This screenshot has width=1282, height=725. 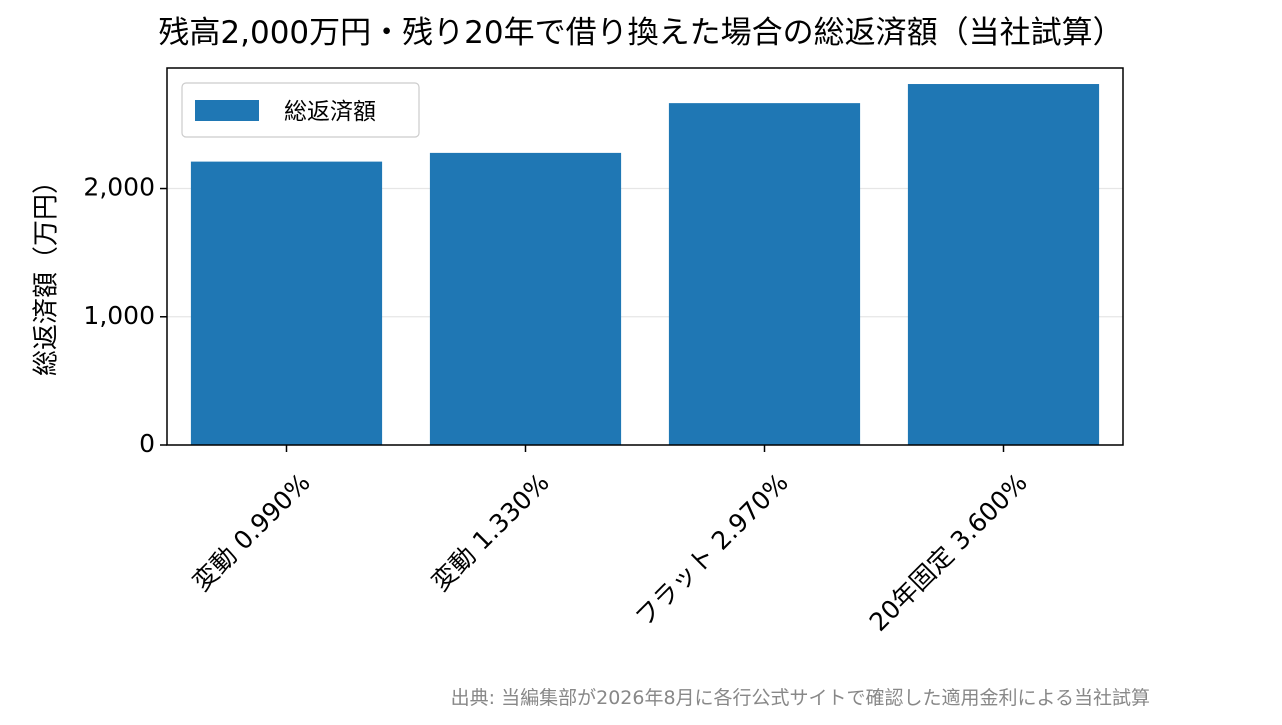 I want to click on x-tick-label: 変動 1.330%, so click(x=490, y=532).